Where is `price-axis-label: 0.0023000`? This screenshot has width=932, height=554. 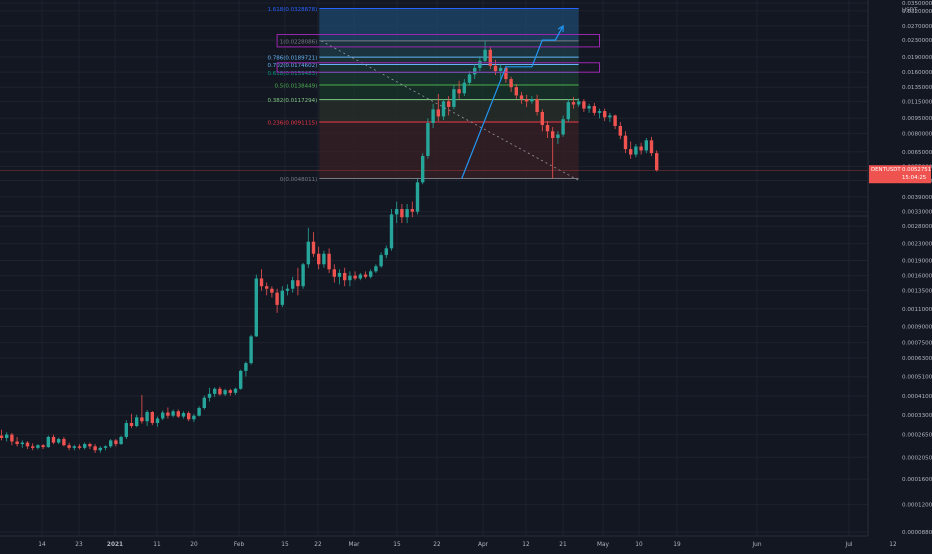
price-axis-label: 0.0023000 is located at coordinates (917, 245).